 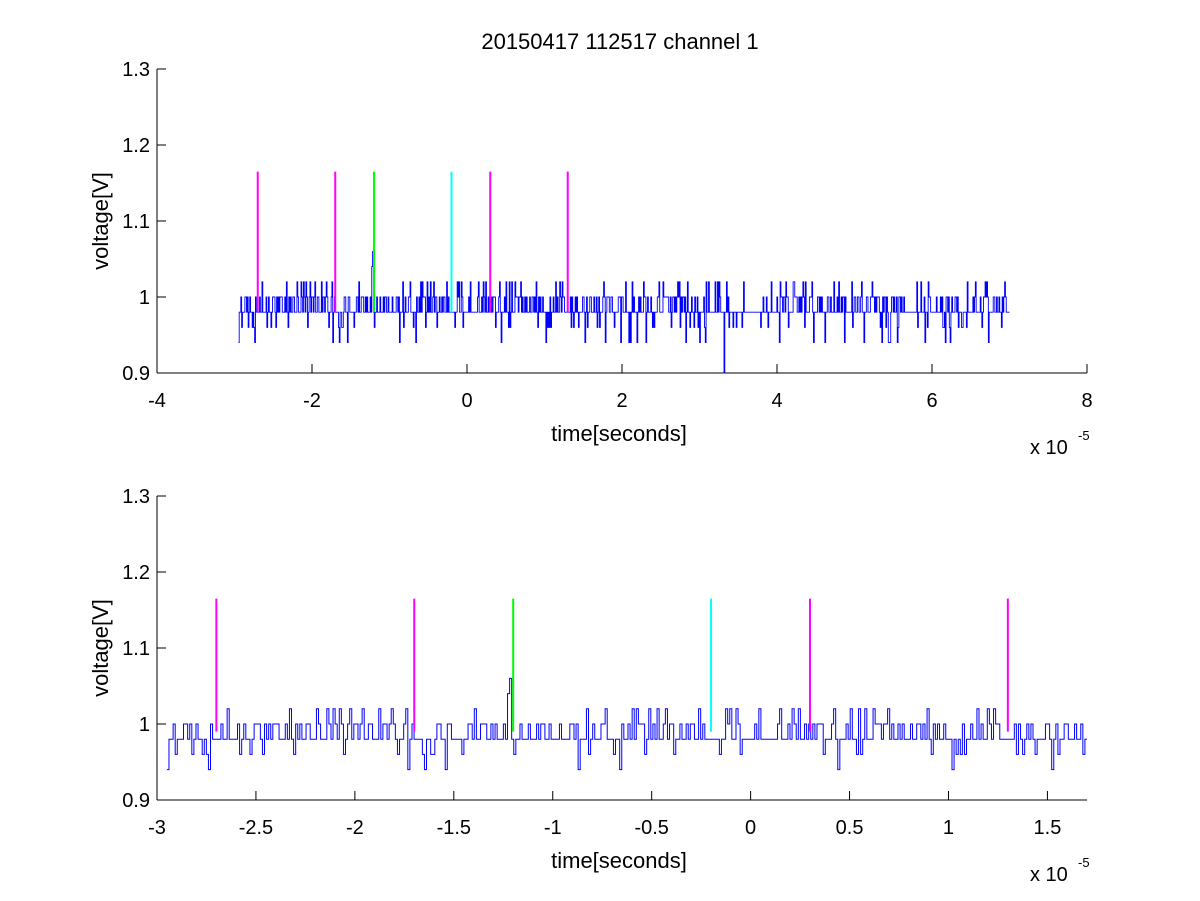 What do you see at coordinates (553, 828) in the screenshot?
I see `x-tick-label: -1` at bounding box center [553, 828].